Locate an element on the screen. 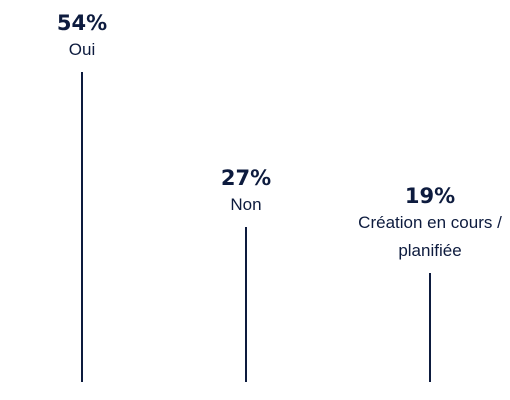 The height and width of the screenshot is (400, 510). value-label: 27% is located at coordinates (246, 178).